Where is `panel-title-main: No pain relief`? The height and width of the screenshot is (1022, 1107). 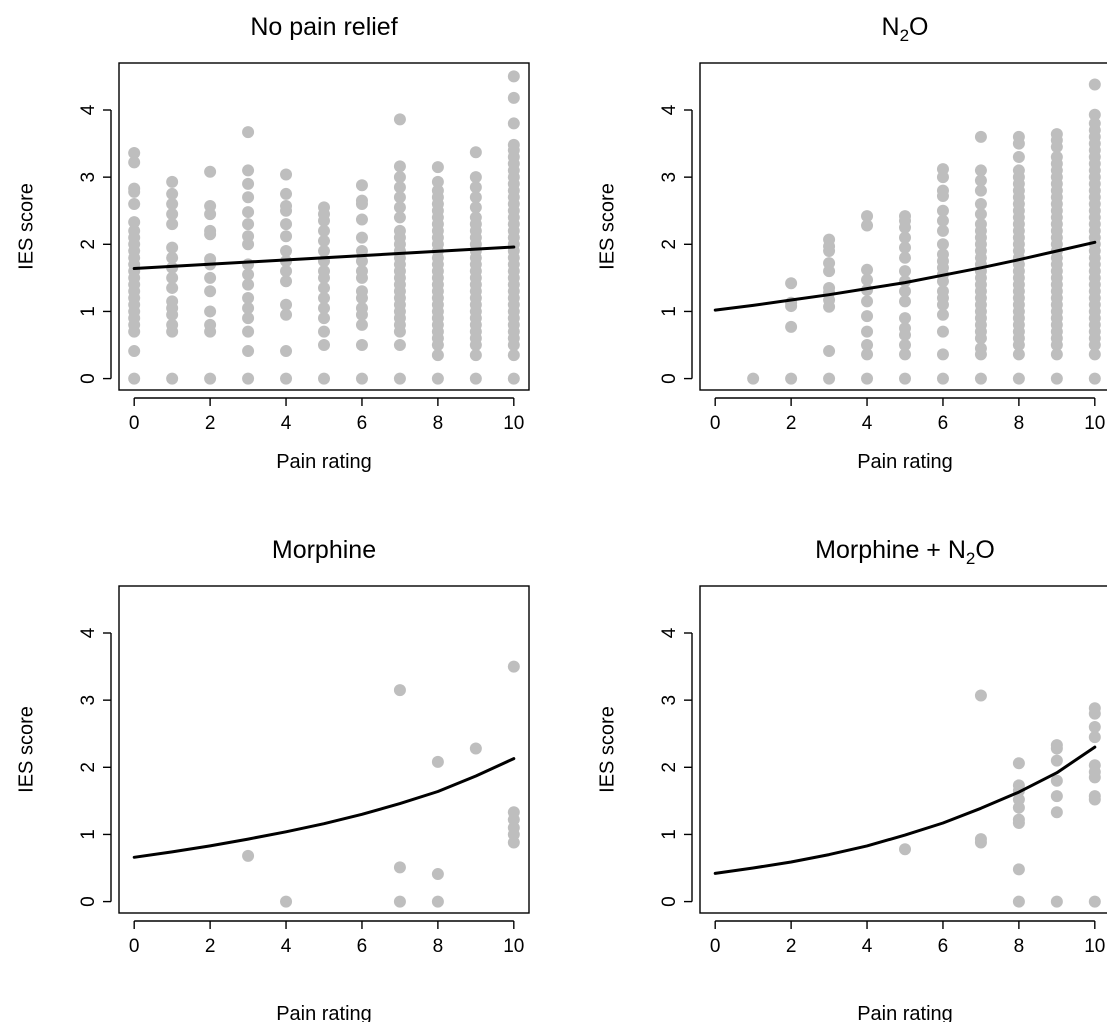
panel-title-main: No pain relief is located at coordinates (323, 27).